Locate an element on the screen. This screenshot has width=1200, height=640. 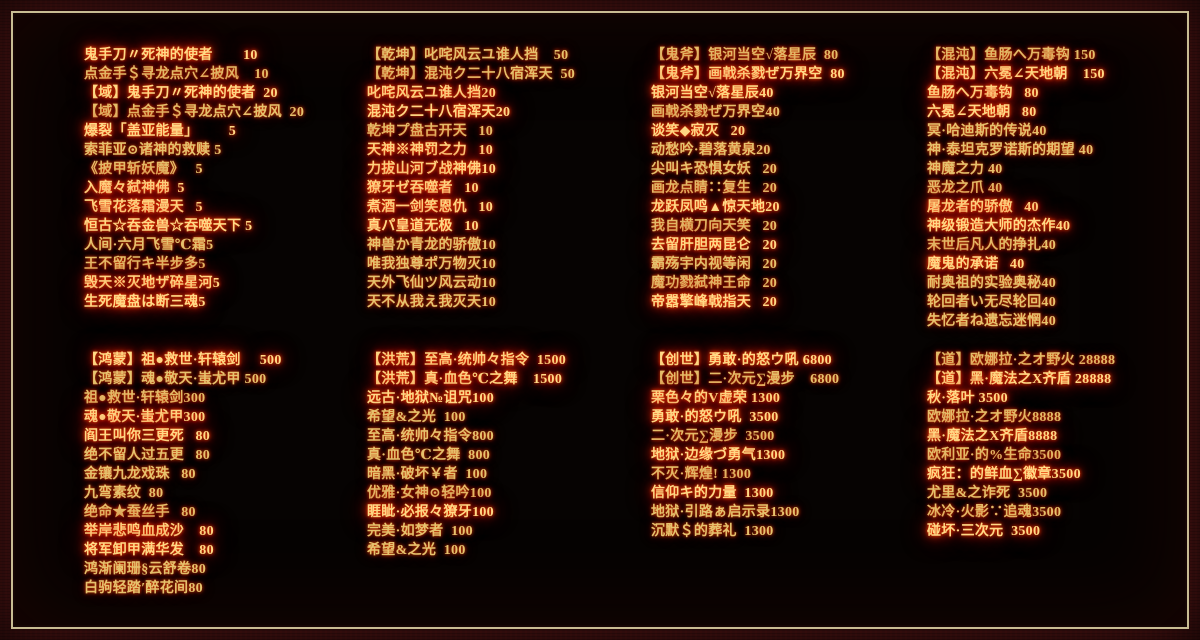
list-item: 九弯素纹 80 is located at coordinates (124, 493).